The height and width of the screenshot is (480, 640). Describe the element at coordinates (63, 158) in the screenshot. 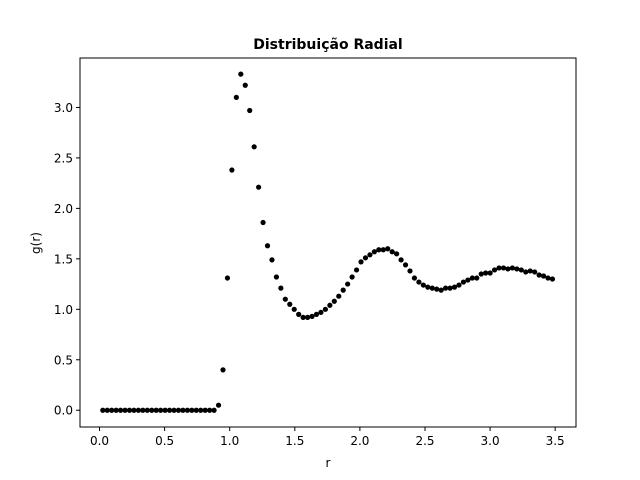

I see `y-tick-label: 2.5` at that location.